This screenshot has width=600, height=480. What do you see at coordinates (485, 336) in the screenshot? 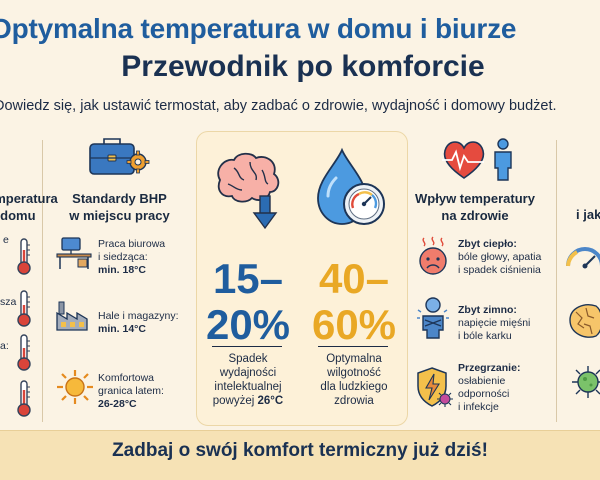
I see `item-line: i bóle karku` at bounding box center [485, 336].